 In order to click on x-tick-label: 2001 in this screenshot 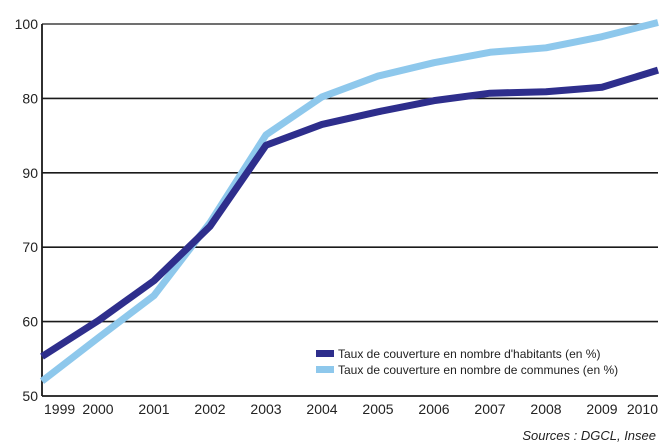, I will do `click(153, 409)`.